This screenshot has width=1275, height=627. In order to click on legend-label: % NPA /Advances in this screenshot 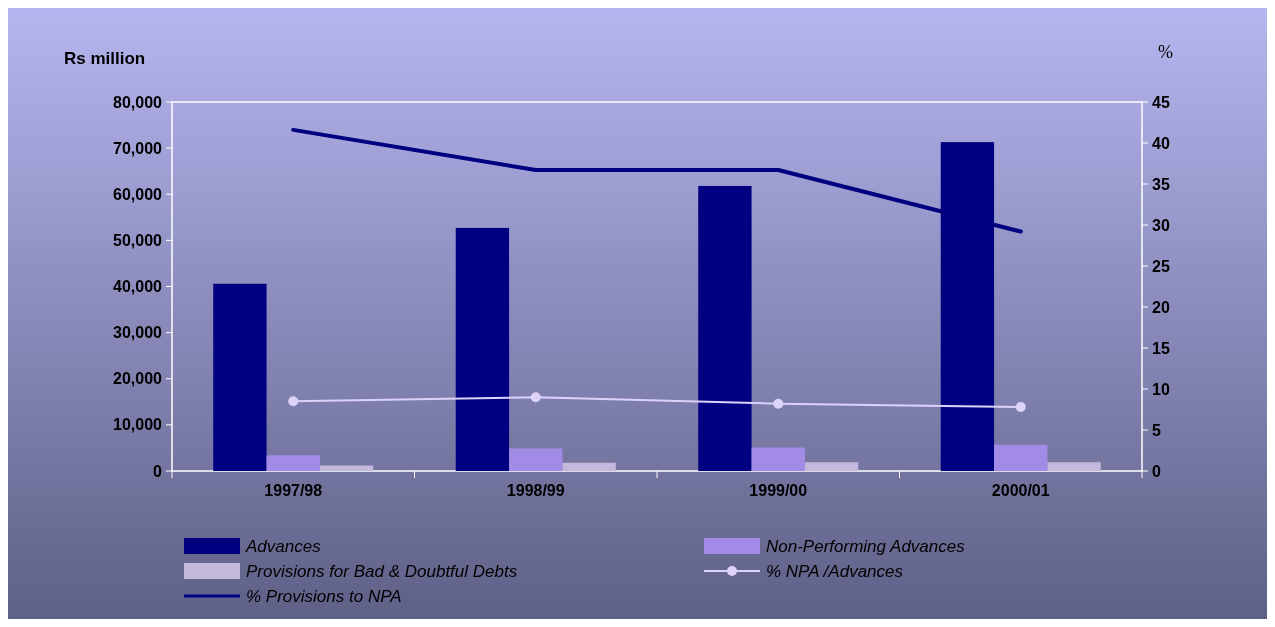, I will do `click(835, 571)`.